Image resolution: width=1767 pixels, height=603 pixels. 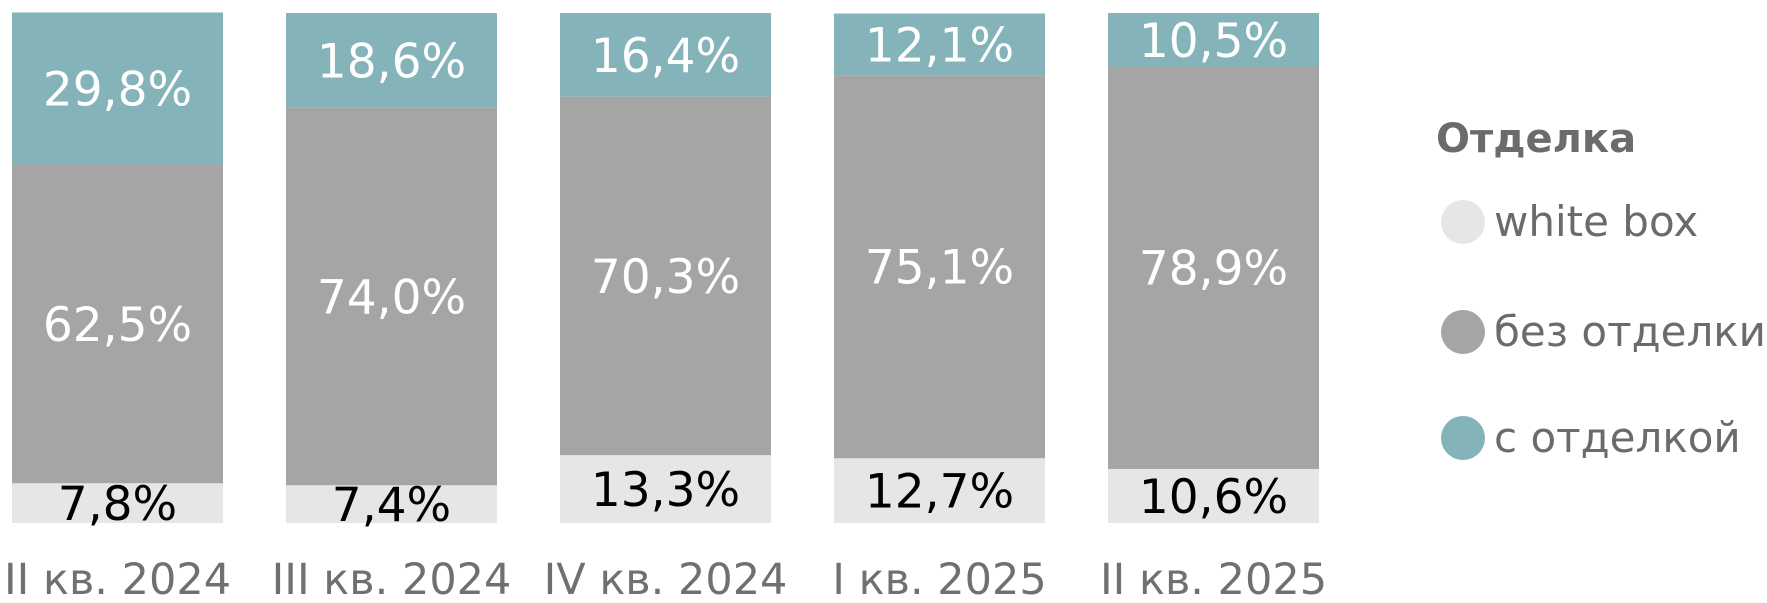 I want to click on category-label: II кв. 2024, so click(x=117, y=579).